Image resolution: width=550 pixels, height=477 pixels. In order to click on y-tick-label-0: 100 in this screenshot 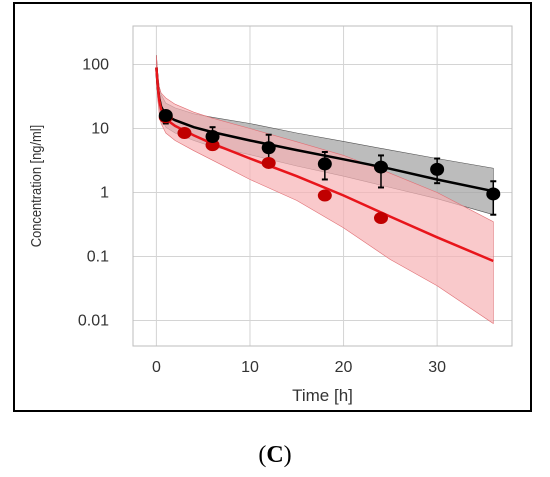, I will do `click(95, 65)`.